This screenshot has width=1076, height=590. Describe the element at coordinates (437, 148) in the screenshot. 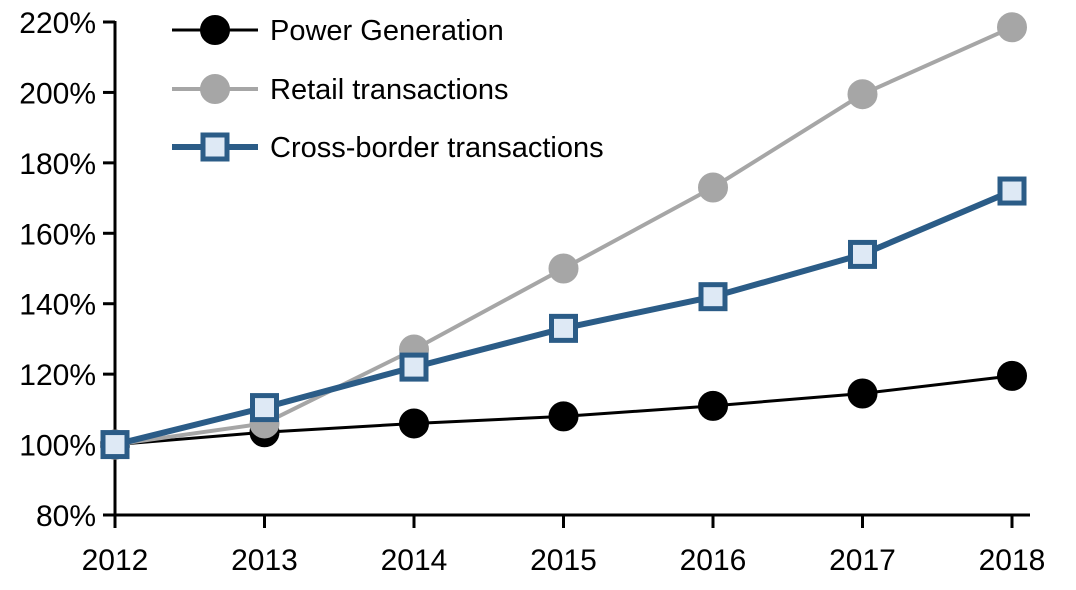

I see `legend-label: Cross-border transactions` at that location.